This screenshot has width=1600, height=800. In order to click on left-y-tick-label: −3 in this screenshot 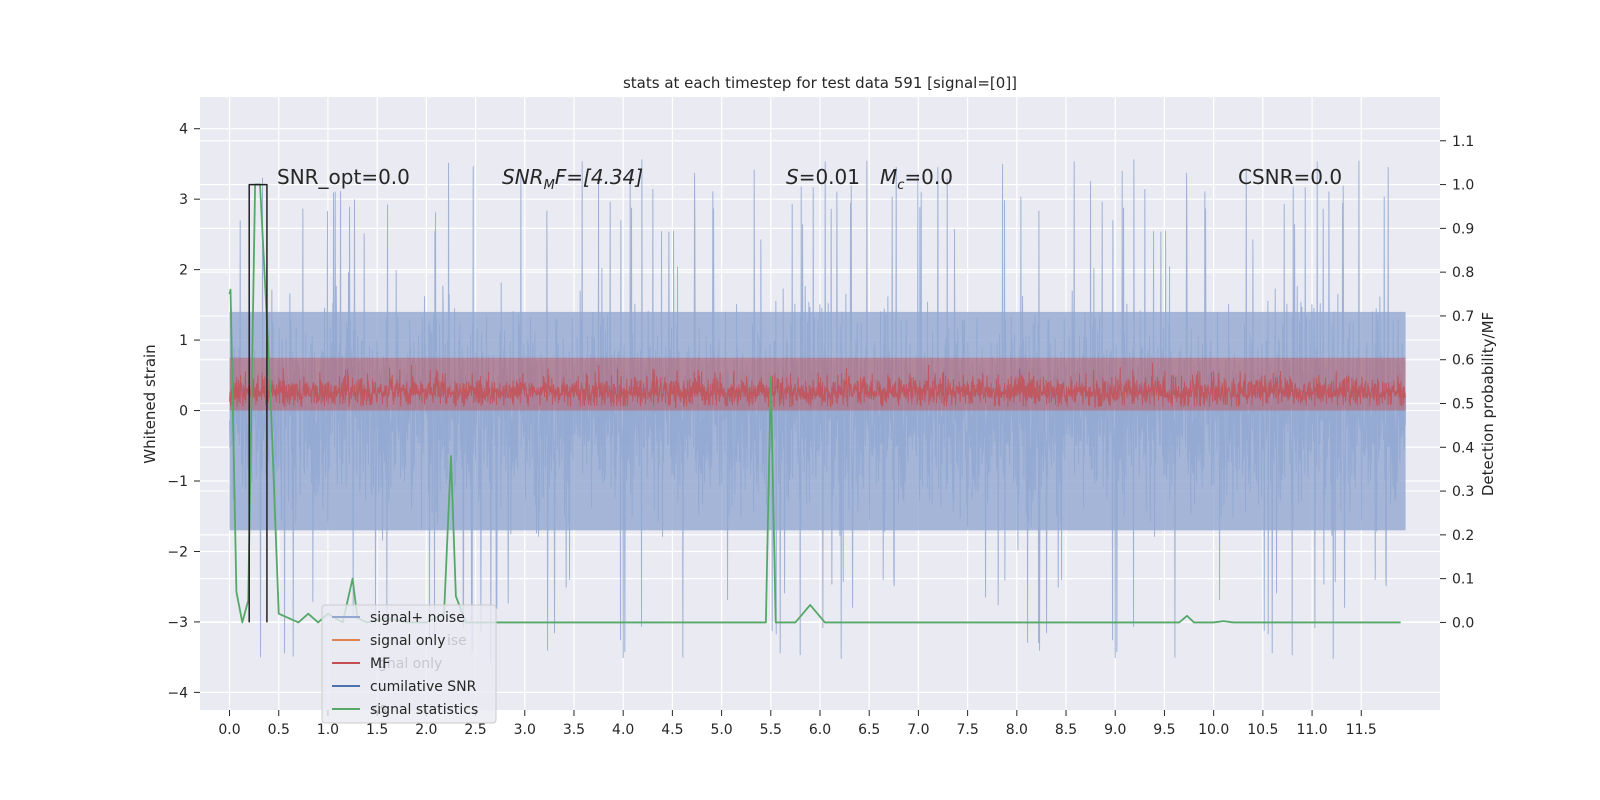, I will do `click(177, 623)`.